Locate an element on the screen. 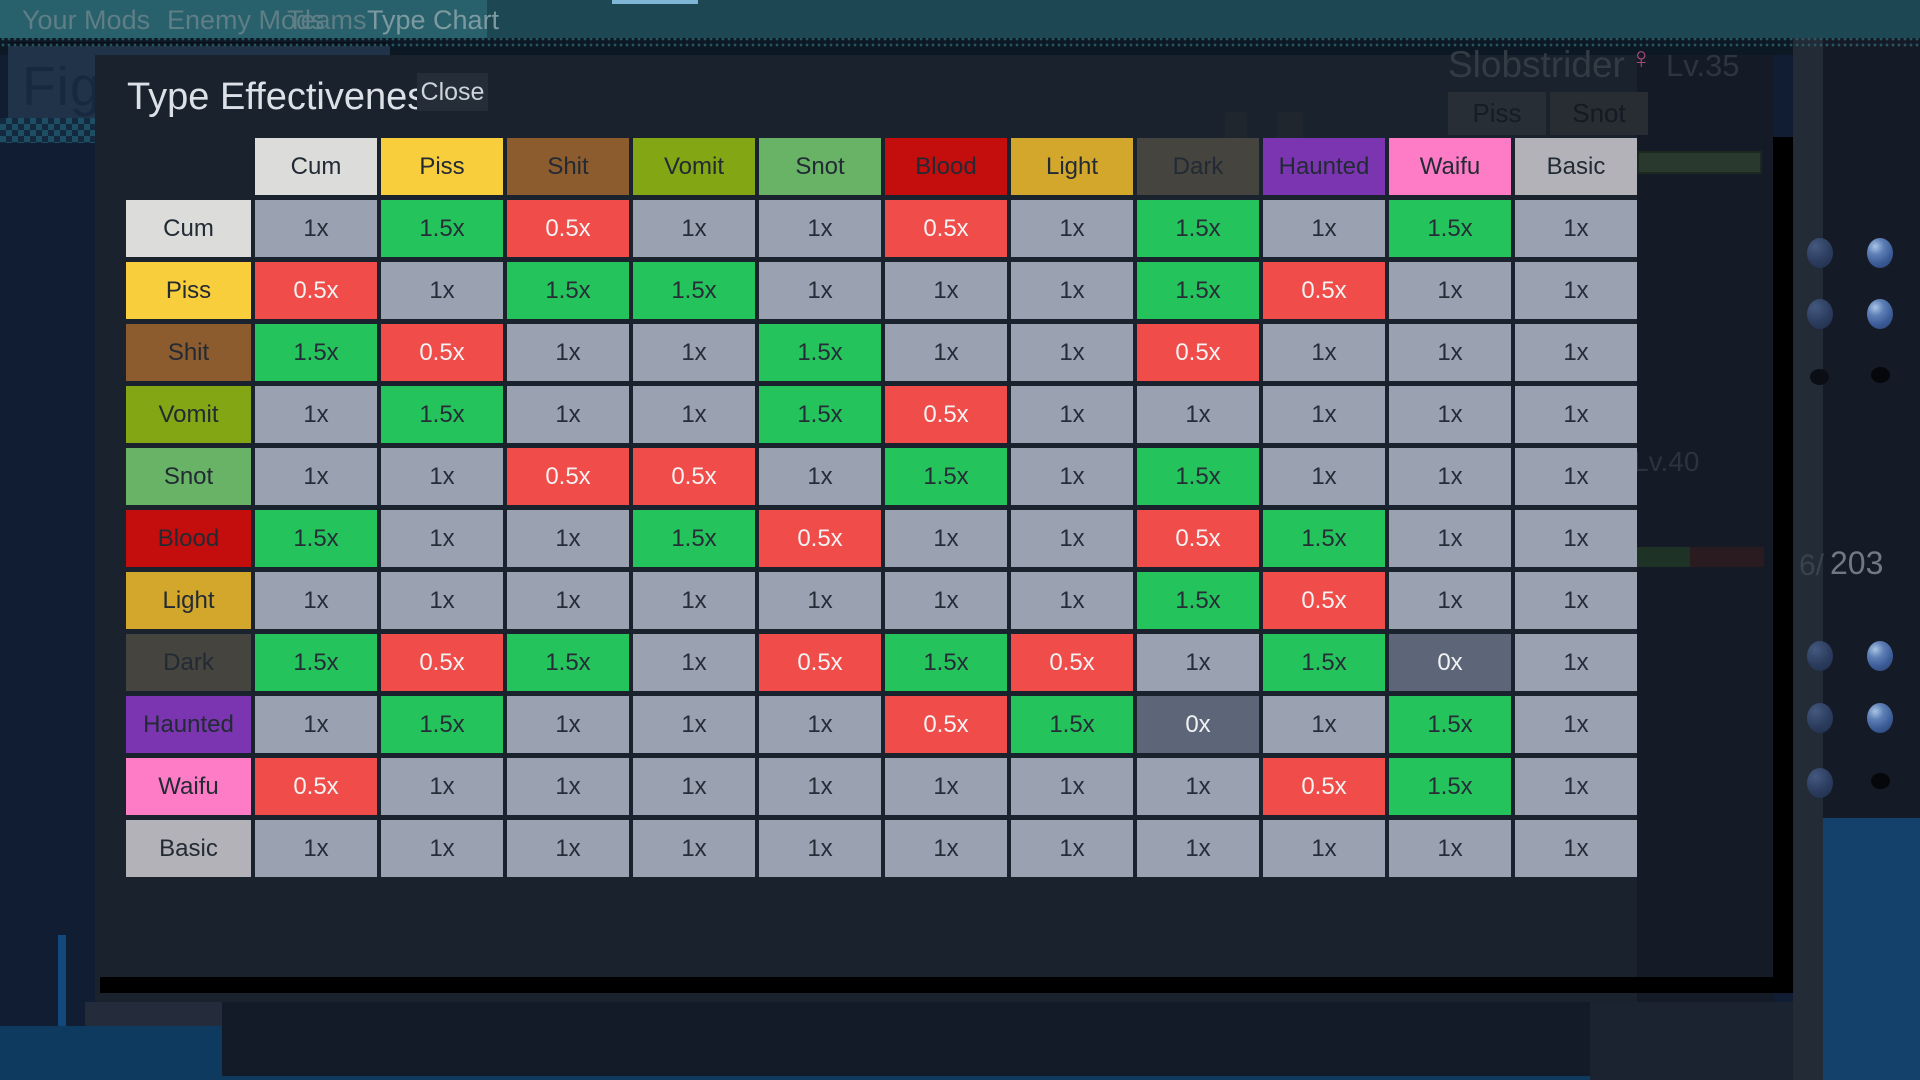 This screenshot has height=1080, width=1920. menu-item-teams: Teams is located at coordinates (327, 20).